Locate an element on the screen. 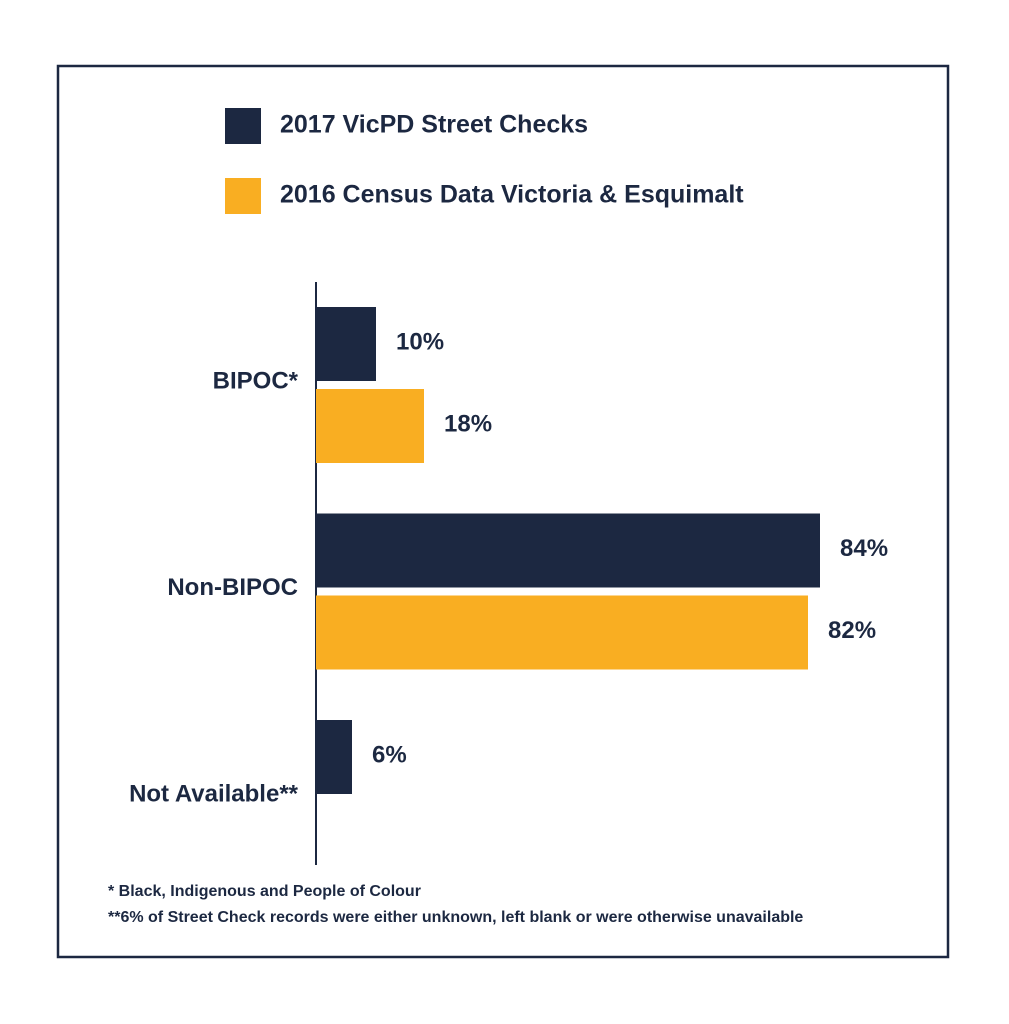 This screenshot has height=1024, width=1009. value-label: 6% is located at coordinates (389, 754).